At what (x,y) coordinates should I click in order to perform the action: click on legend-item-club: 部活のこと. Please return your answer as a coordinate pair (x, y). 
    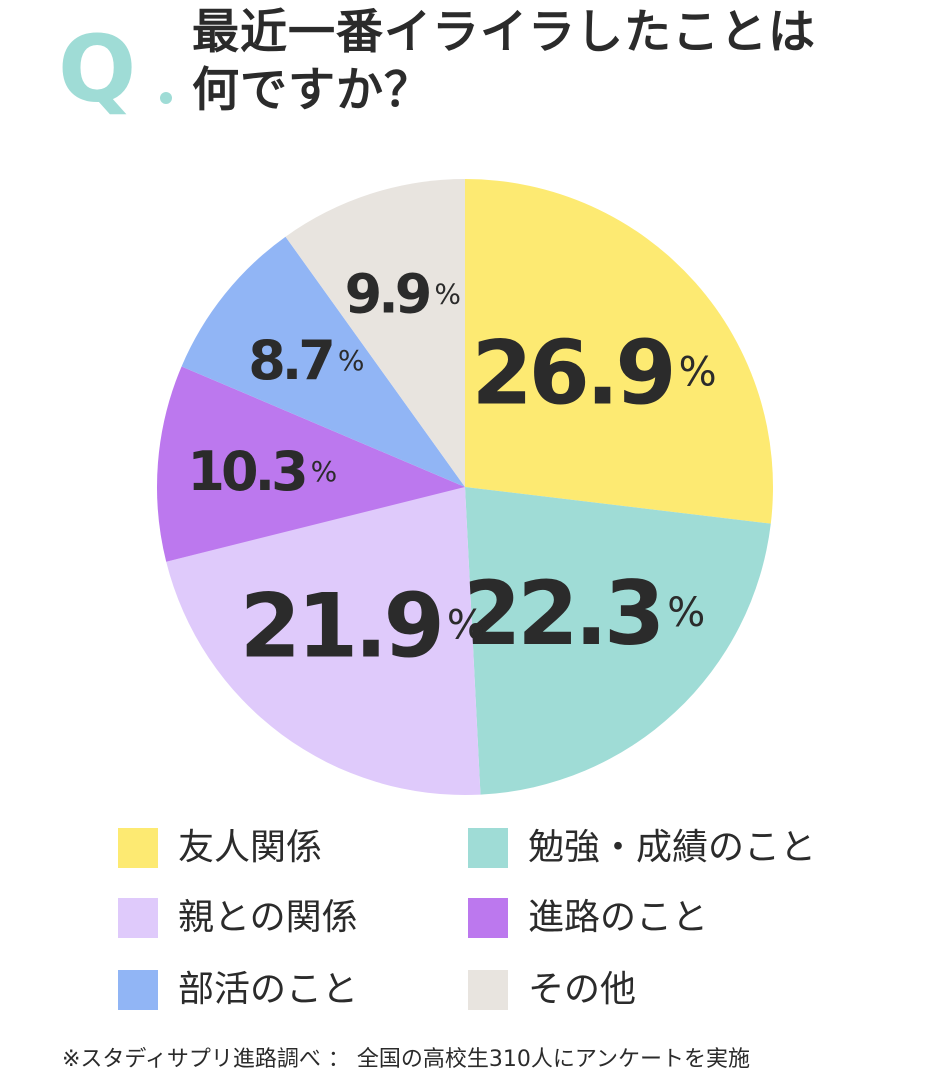
    Looking at the image, I should click on (238, 990).